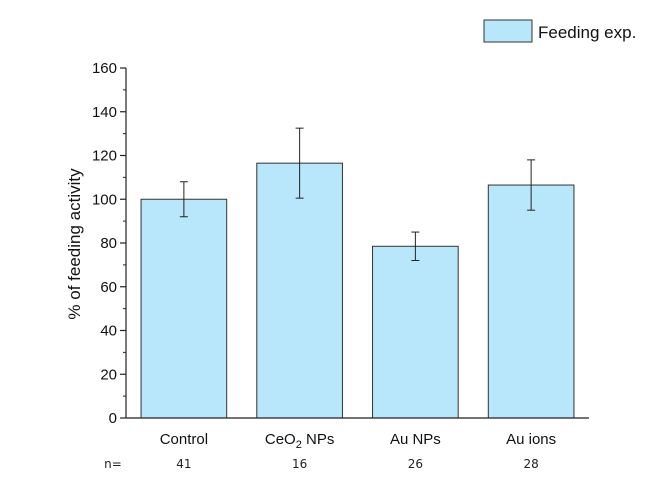  What do you see at coordinates (415, 439) in the screenshot?
I see `x-tick-label: Au NPs` at bounding box center [415, 439].